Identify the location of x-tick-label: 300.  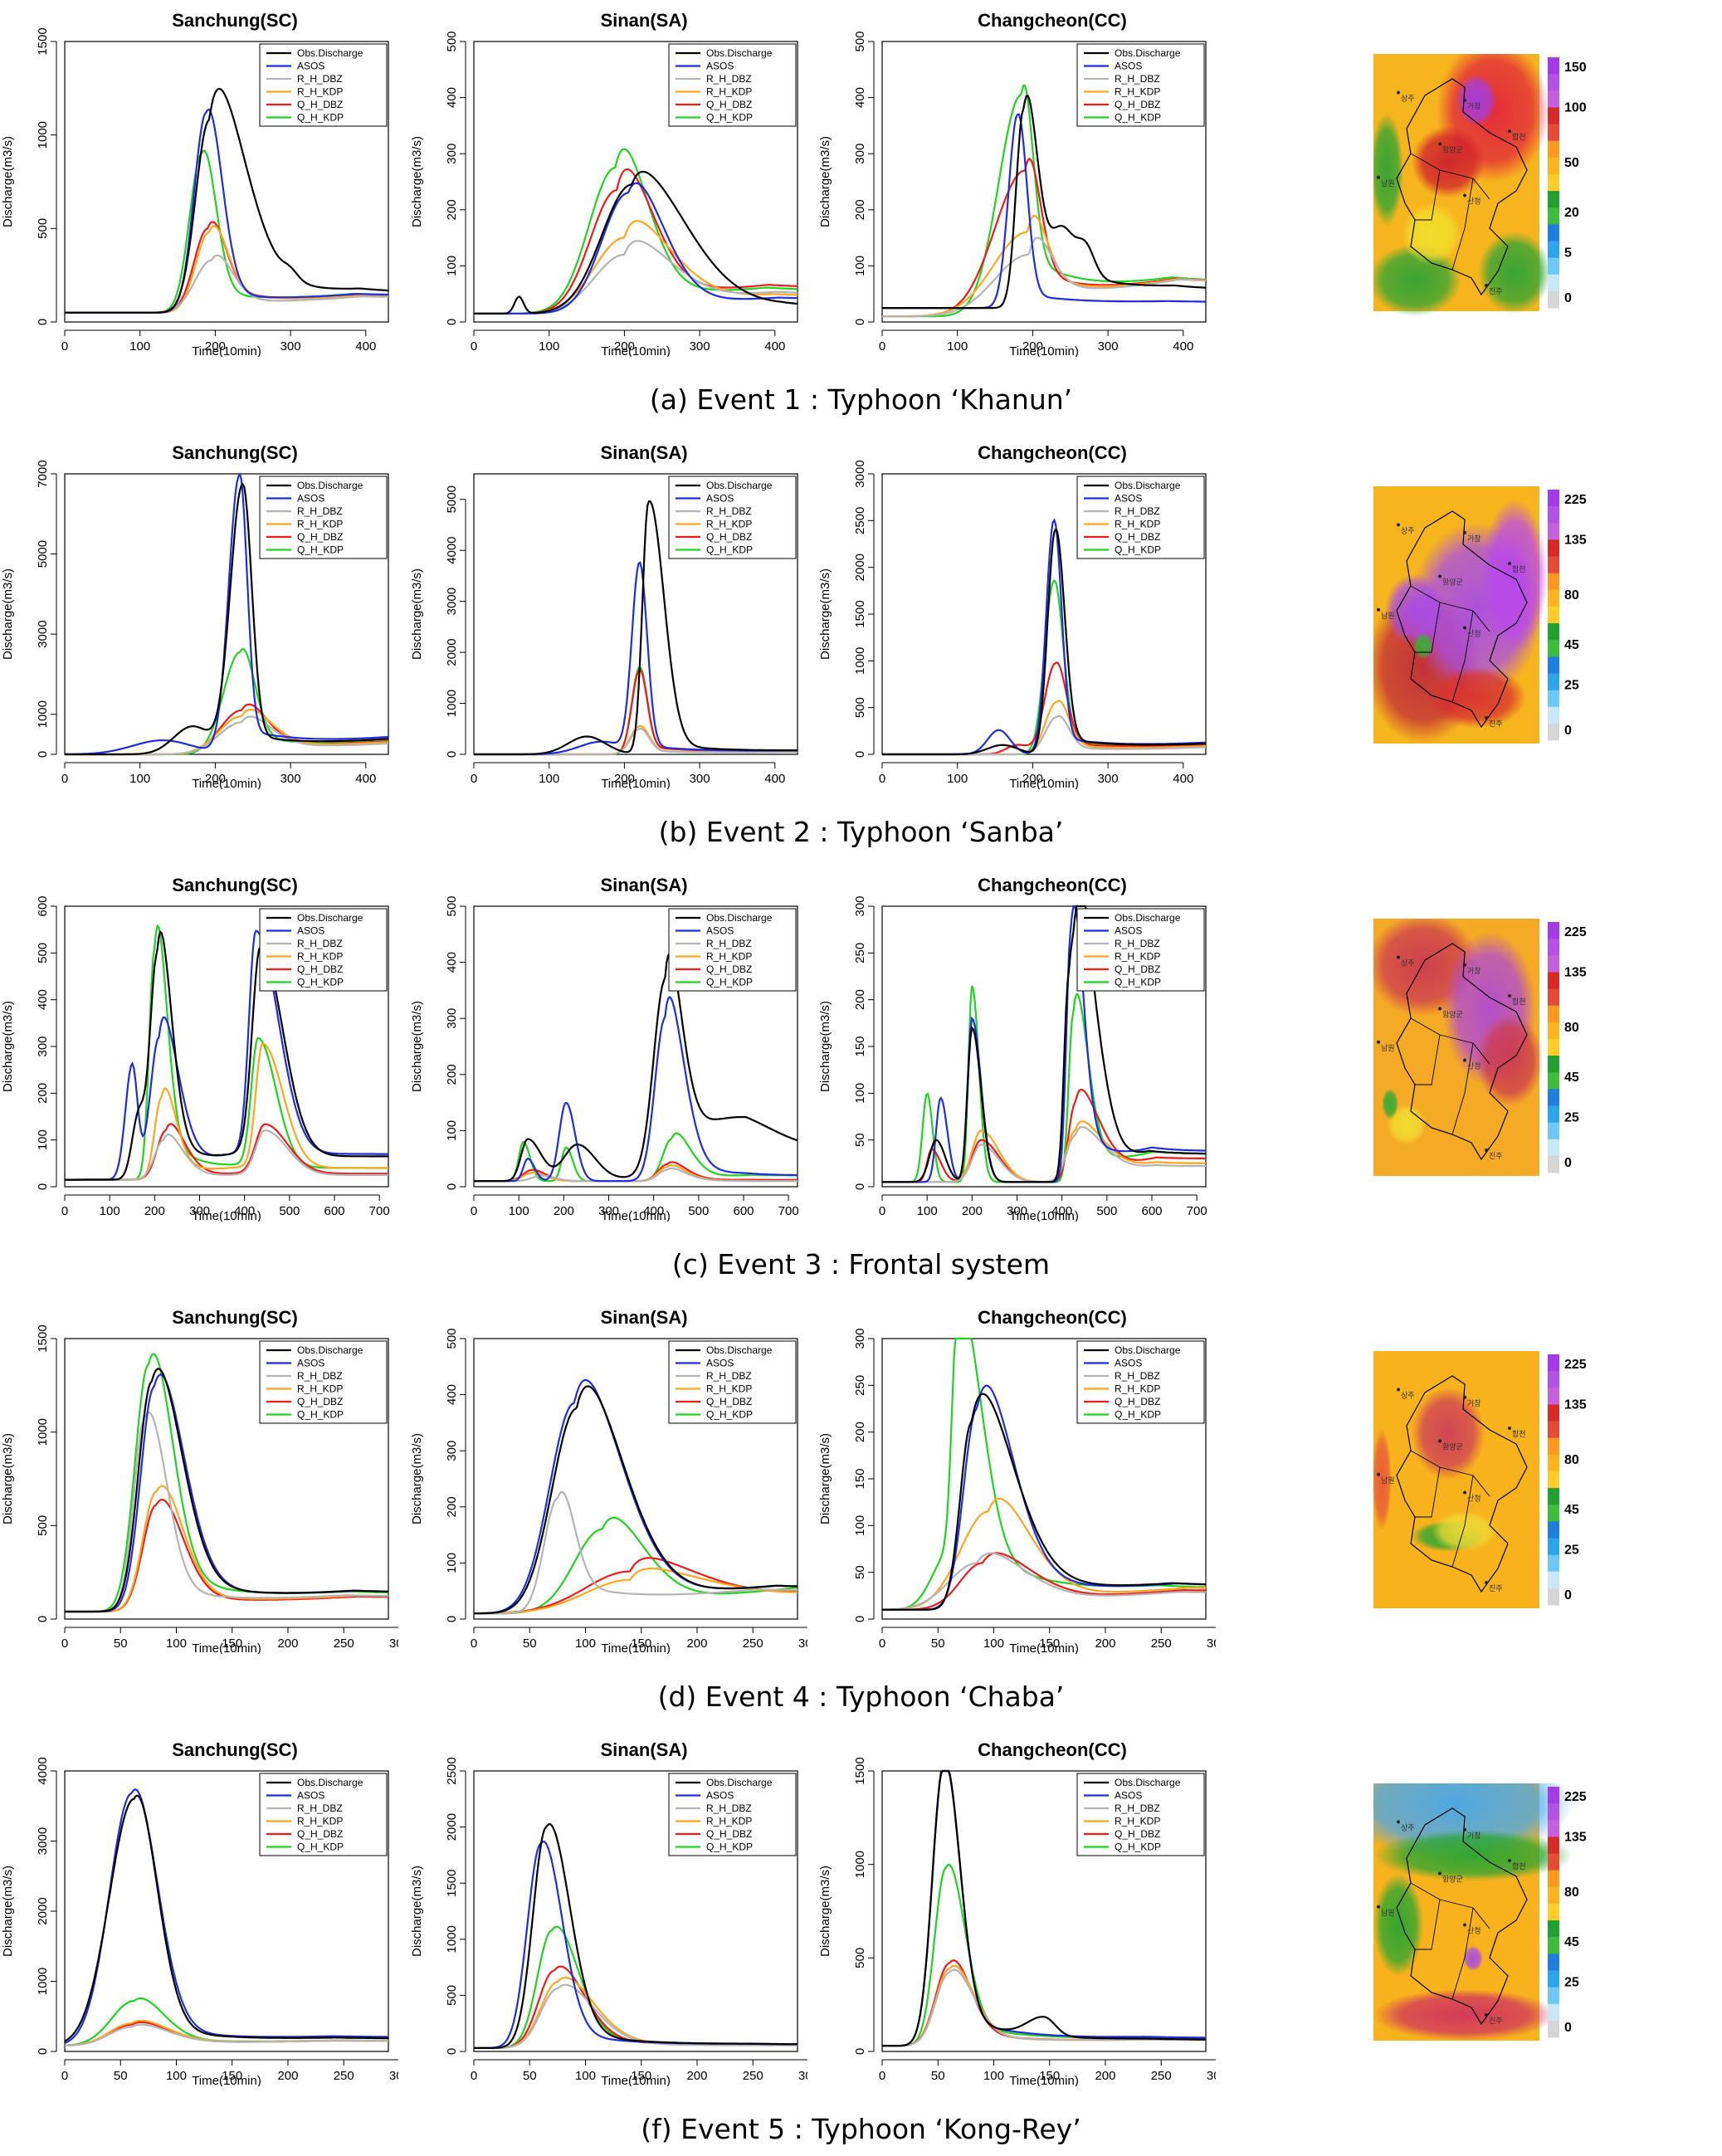
(1211, 1644).